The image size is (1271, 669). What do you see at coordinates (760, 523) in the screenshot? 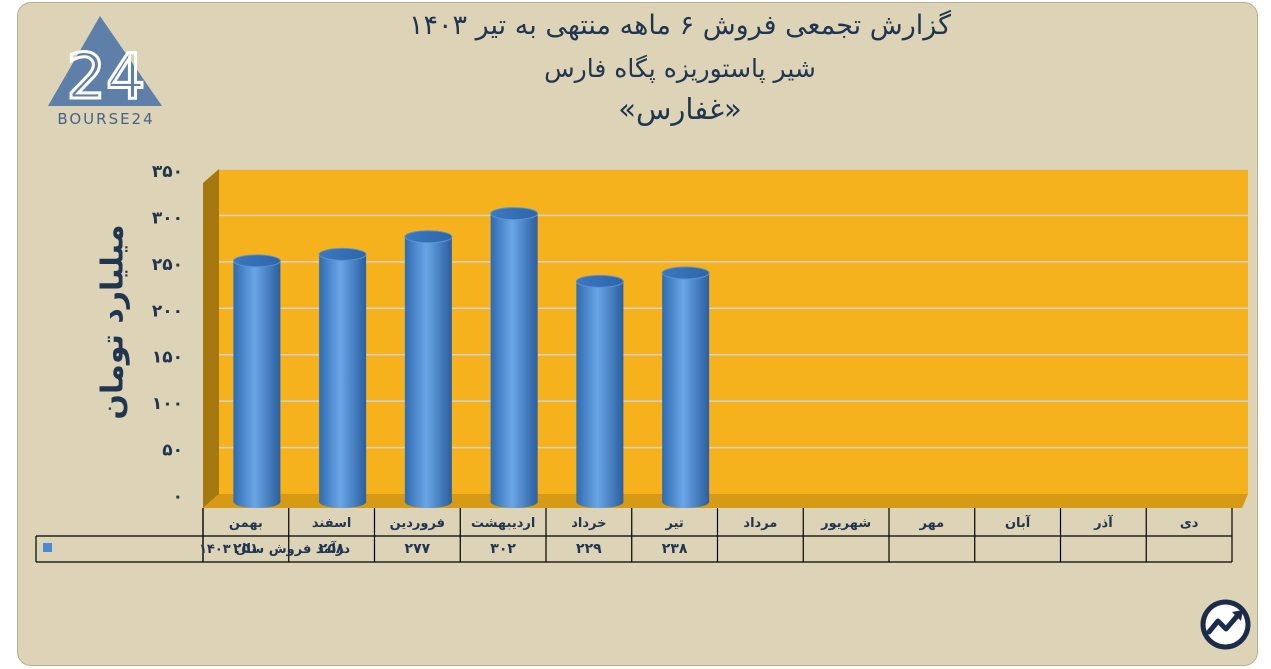
I see `x-tick-label: مرداد` at bounding box center [760, 523].